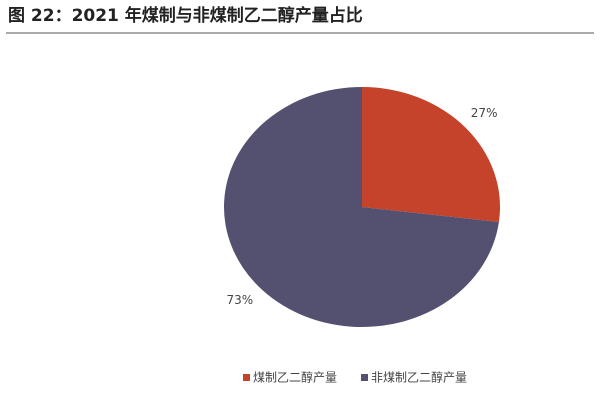  I want to click on legend-label: 煤制乙二醇产量, so click(295, 377).